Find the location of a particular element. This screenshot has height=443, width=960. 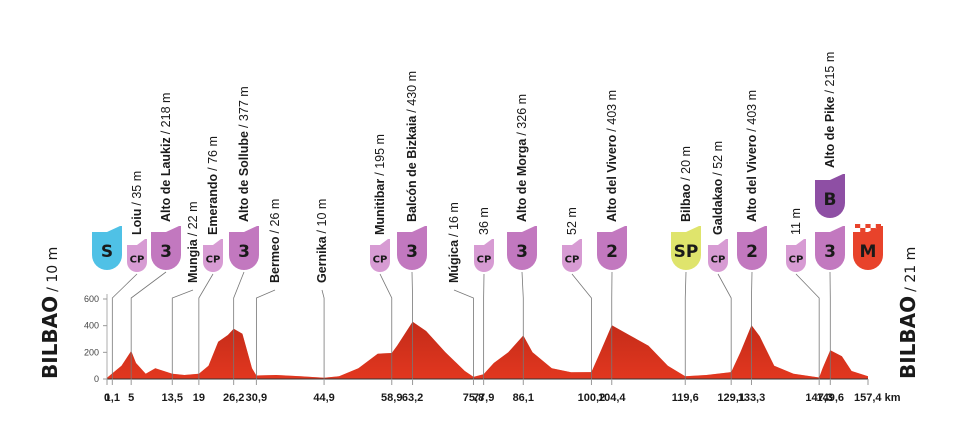

waypoint-altitude: / 76 m is located at coordinates (213, 153).